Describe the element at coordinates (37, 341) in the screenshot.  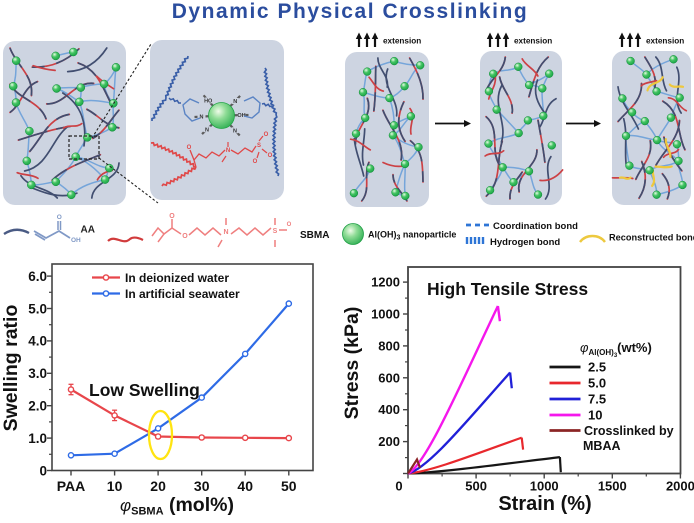
I see `svg-text: 4.0` at that location.